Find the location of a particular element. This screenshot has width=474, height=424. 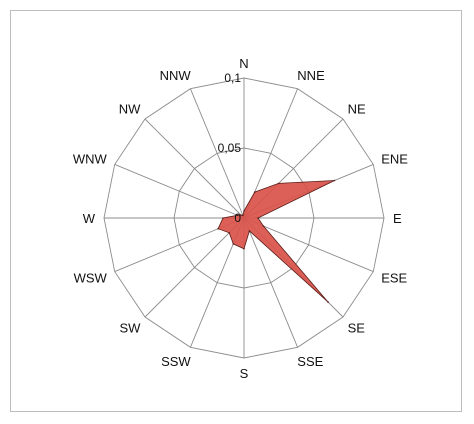

data-point-wnw is located at coordinates (237, 215).